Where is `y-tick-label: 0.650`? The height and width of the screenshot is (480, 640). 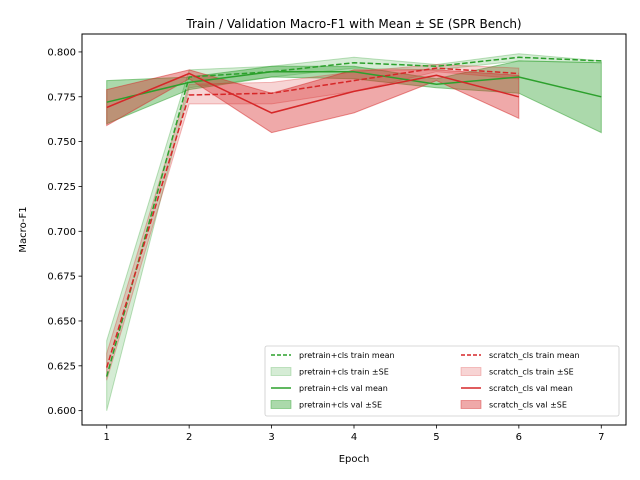 y-tick-label: 0.650 is located at coordinates (61, 321).